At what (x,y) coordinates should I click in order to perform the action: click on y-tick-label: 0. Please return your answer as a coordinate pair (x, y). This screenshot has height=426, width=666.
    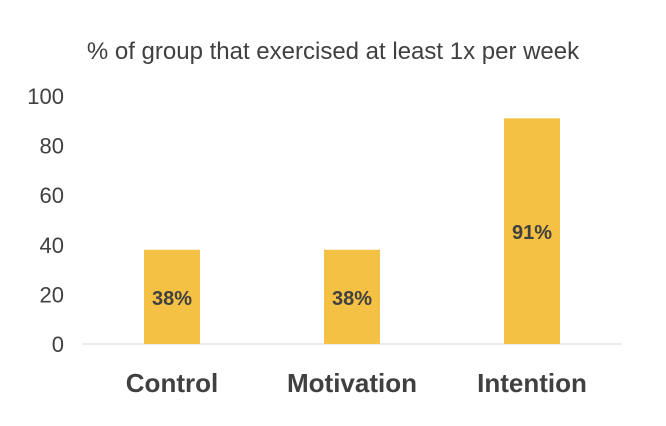
    Looking at the image, I should click on (58, 344).